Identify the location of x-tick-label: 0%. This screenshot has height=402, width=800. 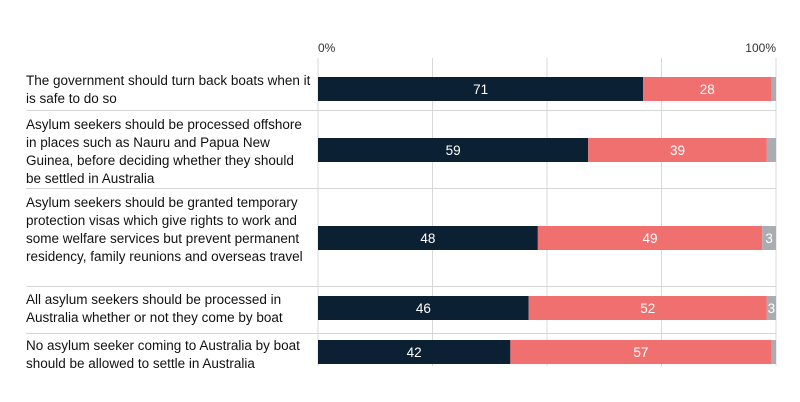
(327, 48).